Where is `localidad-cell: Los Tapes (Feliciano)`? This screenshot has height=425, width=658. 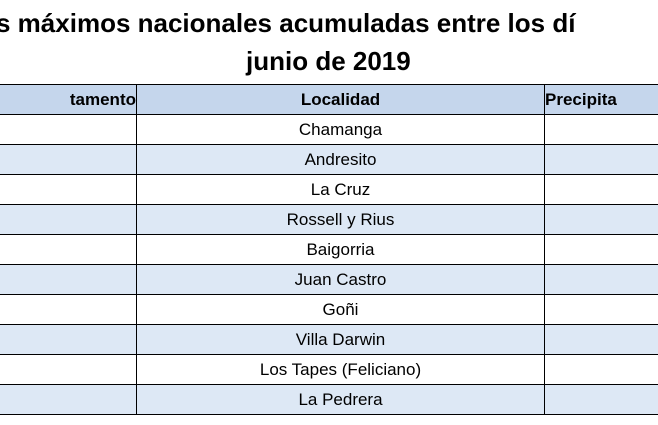 localidad-cell: Los Tapes (Feliciano) is located at coordinates (340, 369).